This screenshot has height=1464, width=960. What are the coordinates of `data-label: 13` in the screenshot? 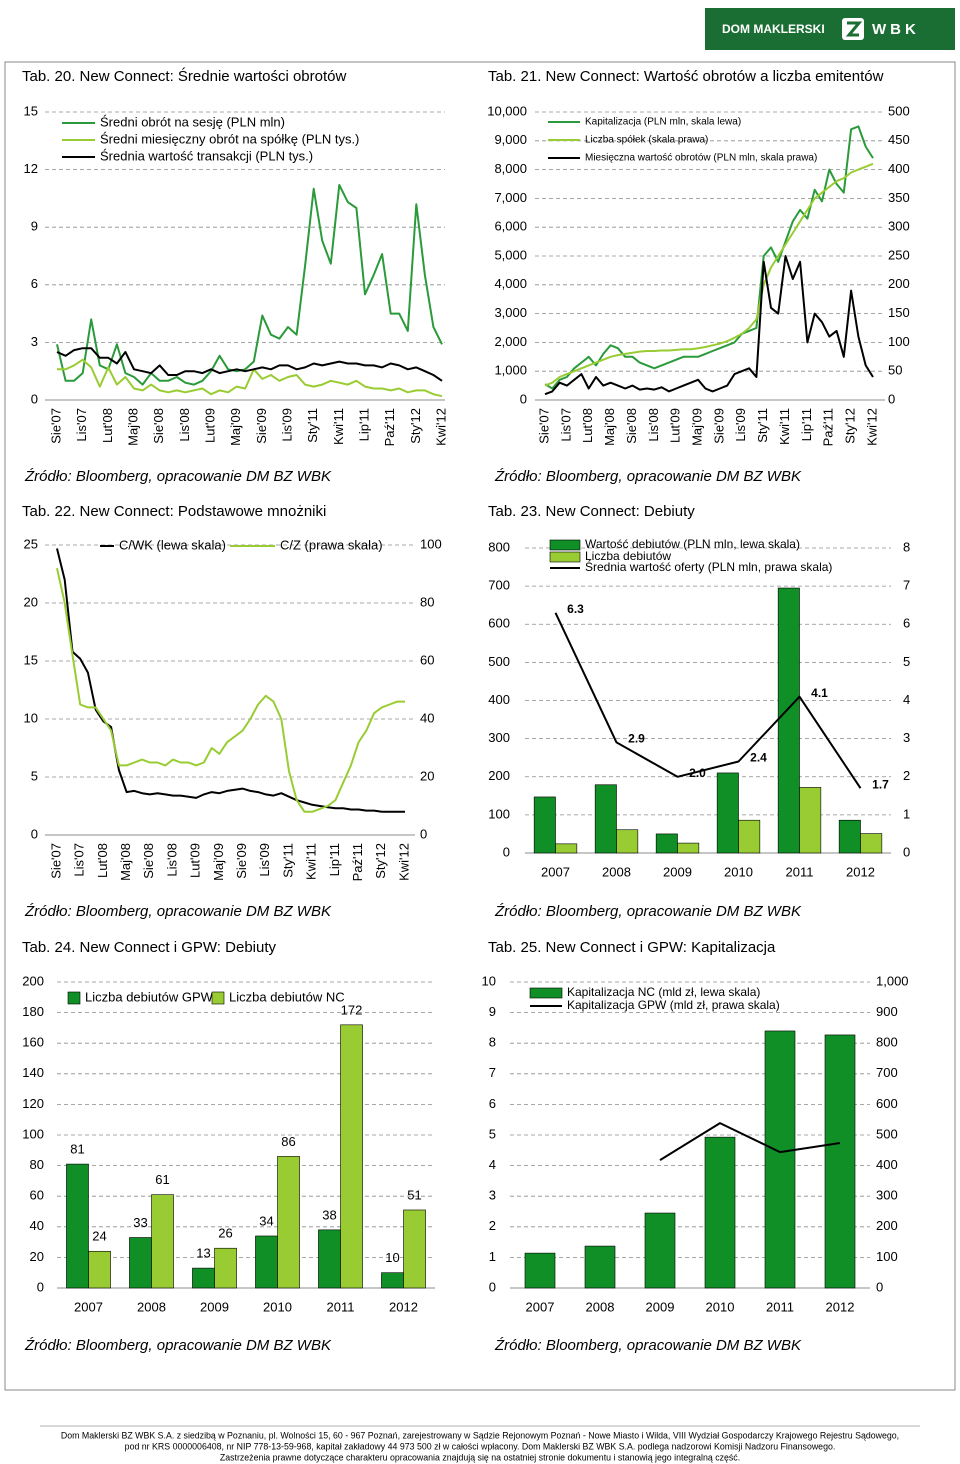 It's located at (203, 1253).